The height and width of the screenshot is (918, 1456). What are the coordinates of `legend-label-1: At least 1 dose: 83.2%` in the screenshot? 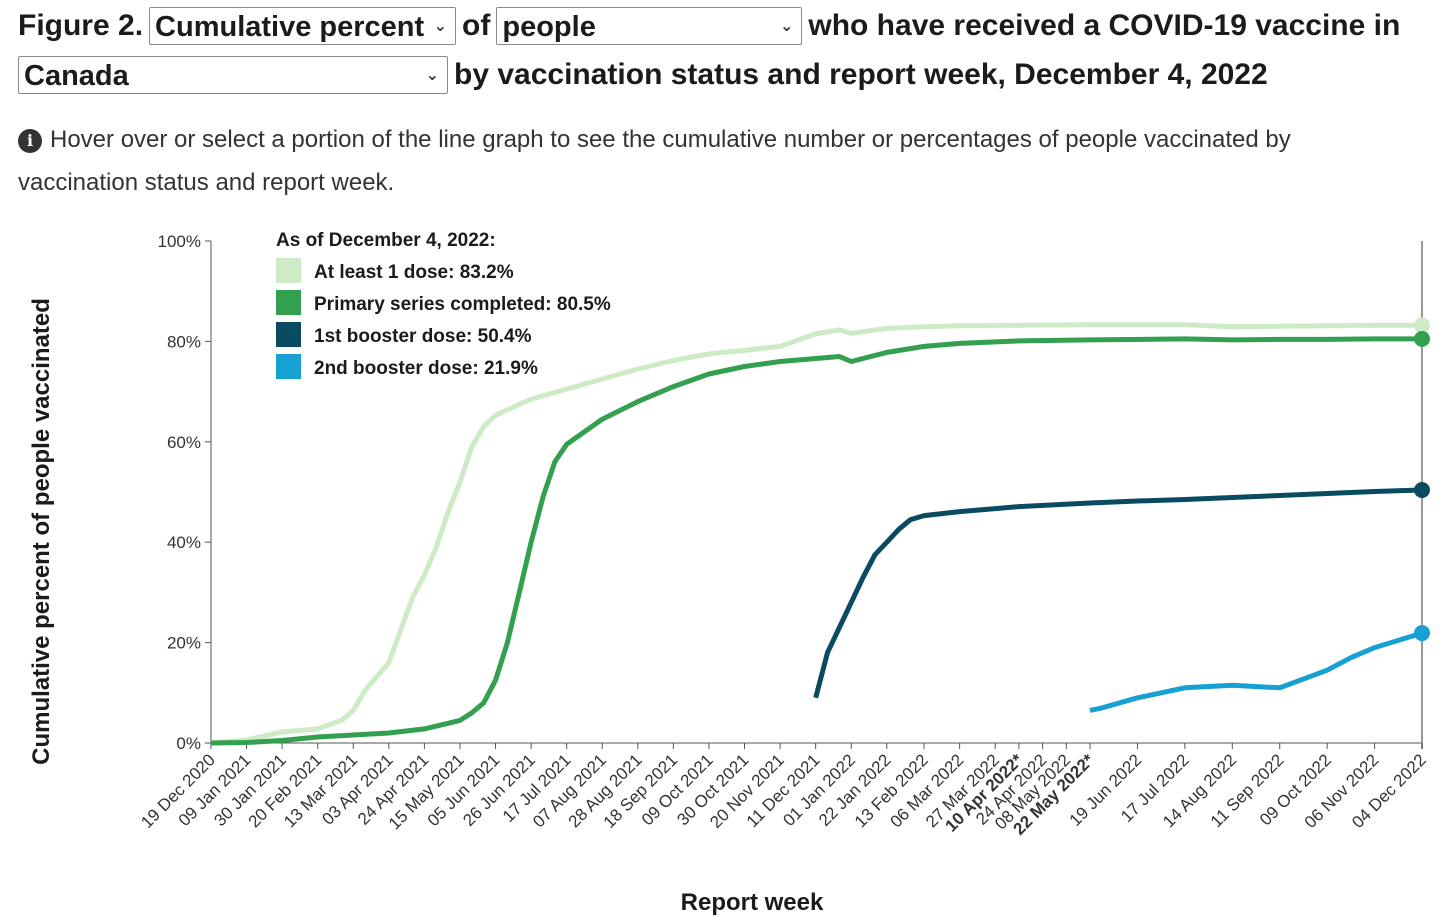 It's located at (414, 272).